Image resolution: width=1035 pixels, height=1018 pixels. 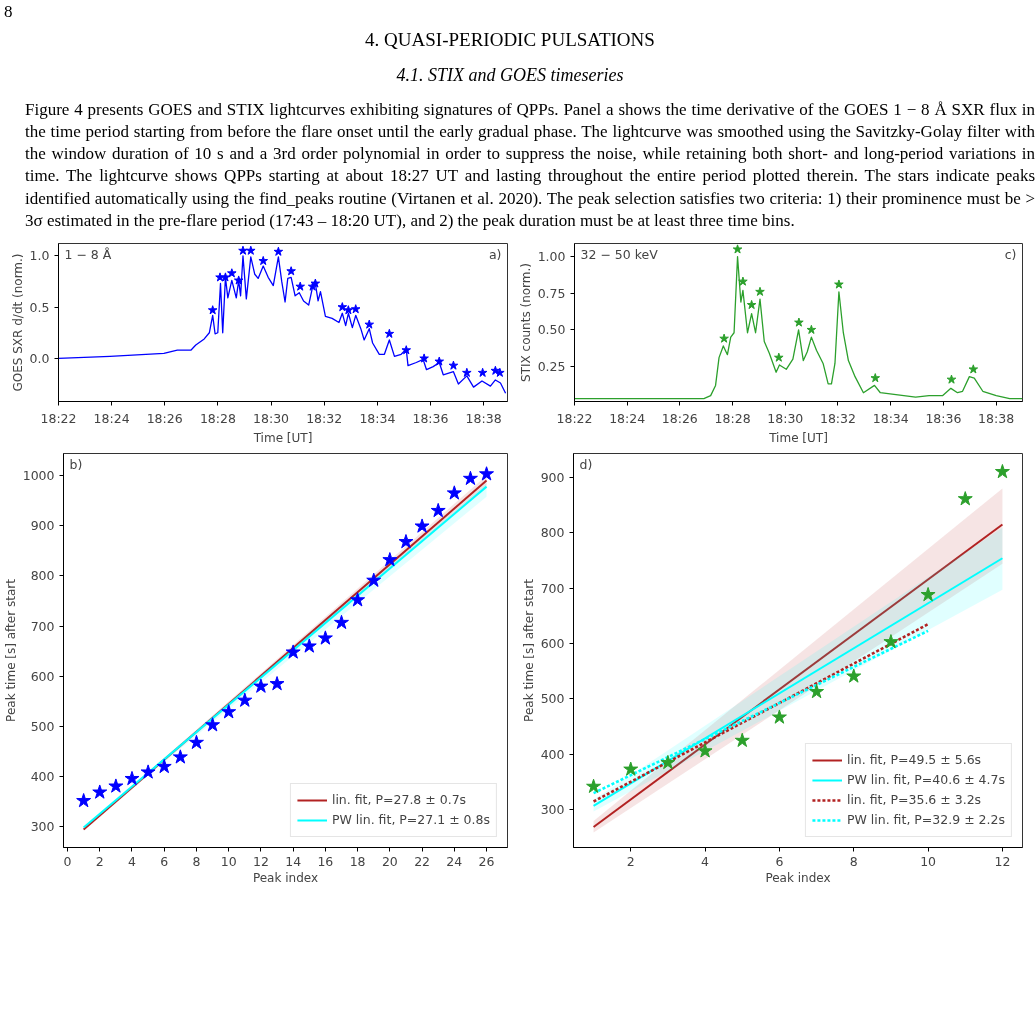 I want to click on y-tick-label: 1000, so click(x=38, y=475).